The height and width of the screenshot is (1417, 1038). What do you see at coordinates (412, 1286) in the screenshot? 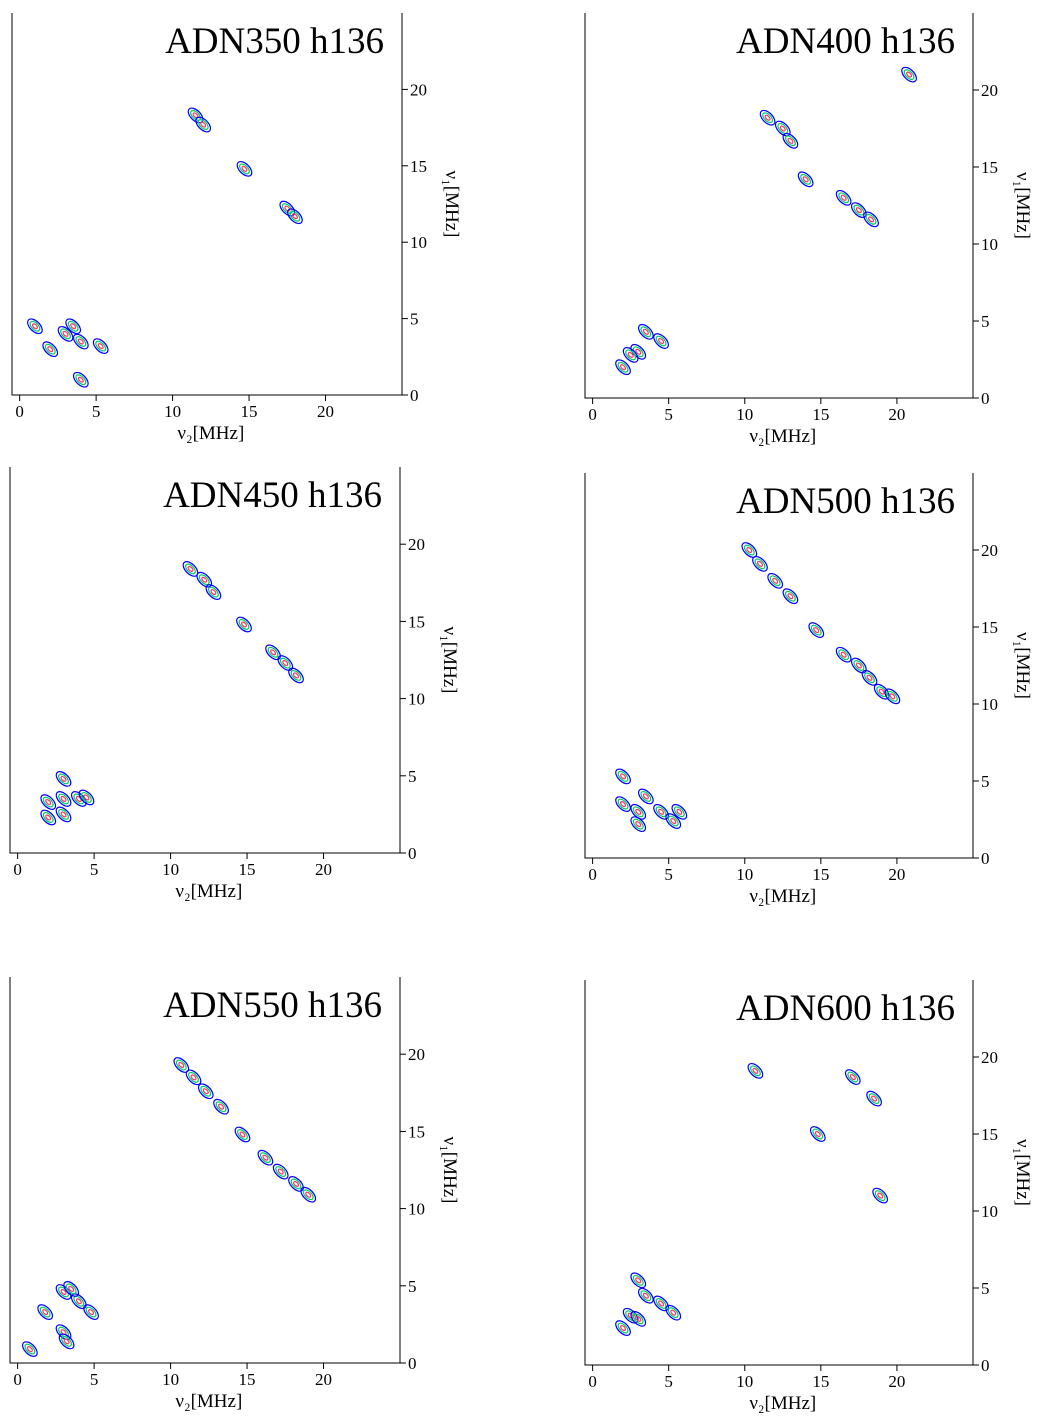
I see `y-tick-label: 5` at bounding box center [412, 1286].